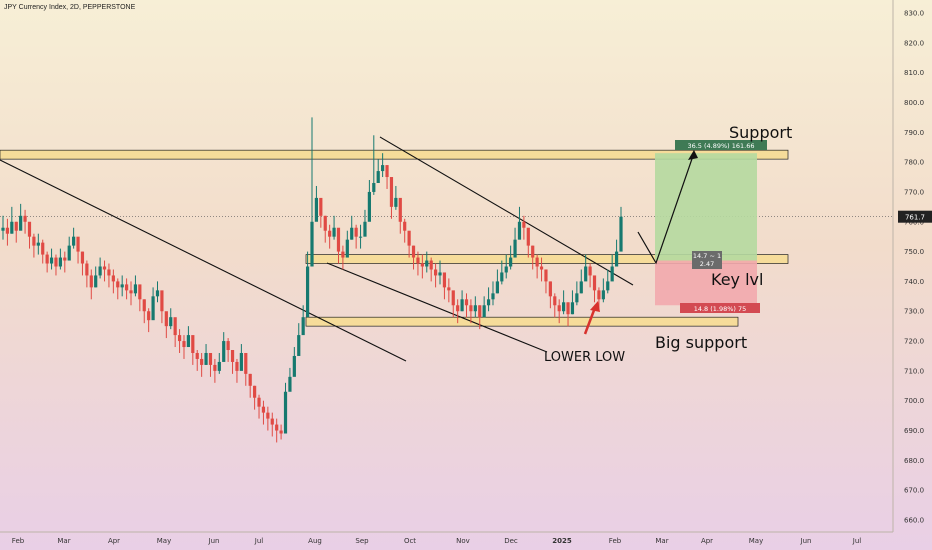 Image resolution: width=932 pixels, height=550 pixels. Describe the element at coordinates (114, 541) in the screenshot. I see `x-tick-label: Apr` at that location.